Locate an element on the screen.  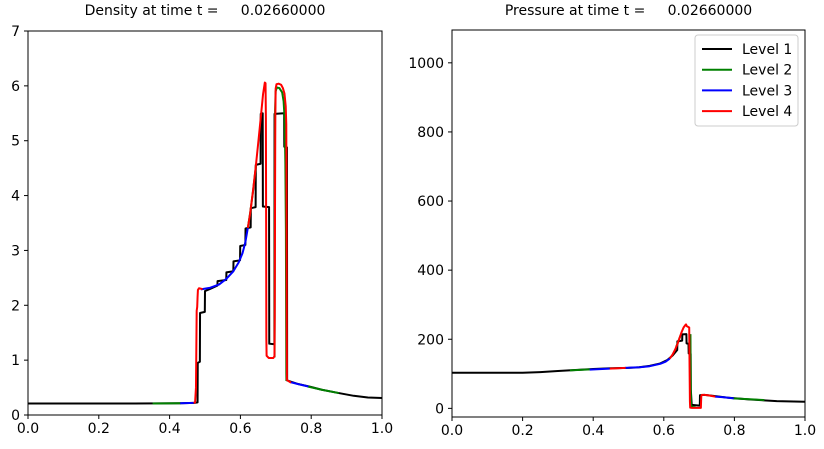
legend-entry-level-4: Level 4 is located at coordinates (747, 112).